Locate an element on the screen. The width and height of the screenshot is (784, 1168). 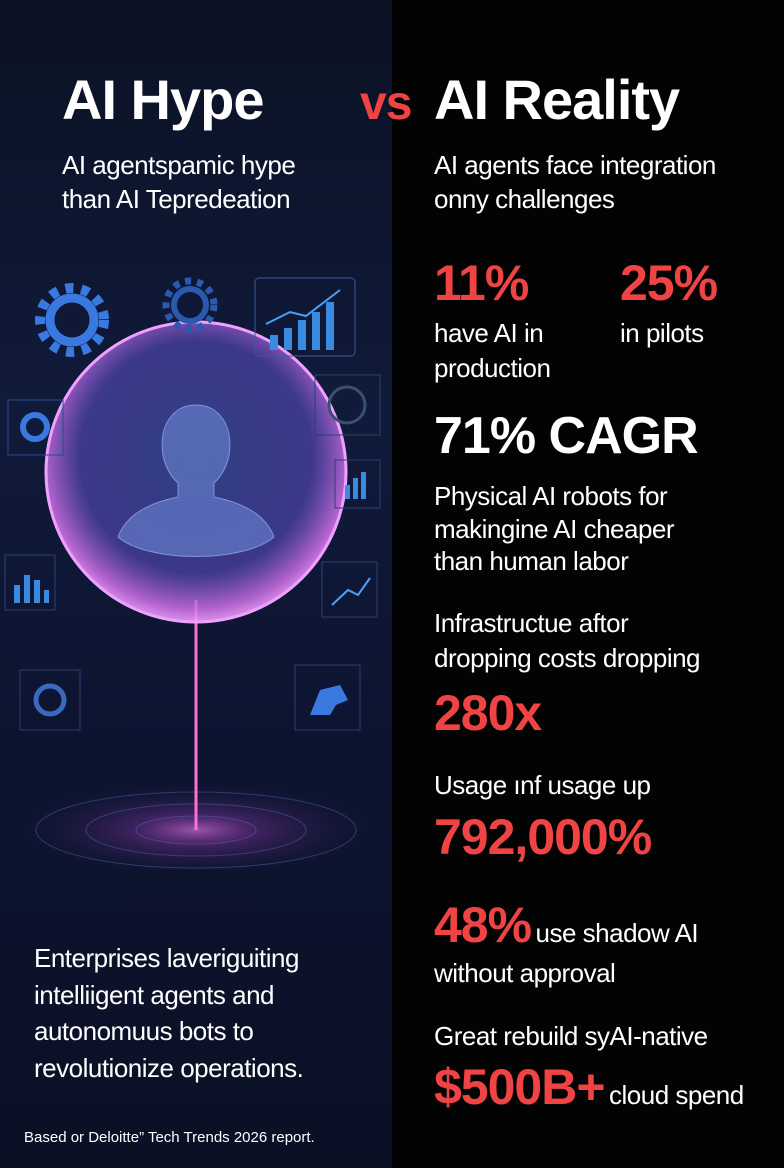
cagr-label: Physical AI robots for is located at coordinates (551, 496).